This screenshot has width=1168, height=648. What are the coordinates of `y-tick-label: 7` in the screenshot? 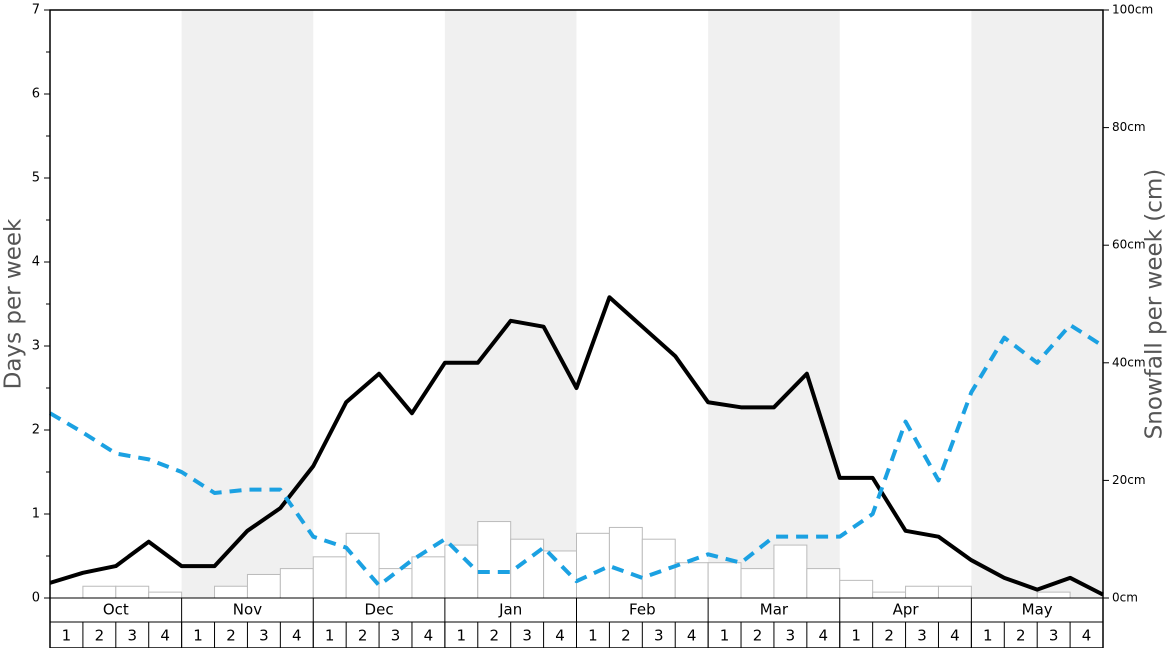 It's located at (36, 10).